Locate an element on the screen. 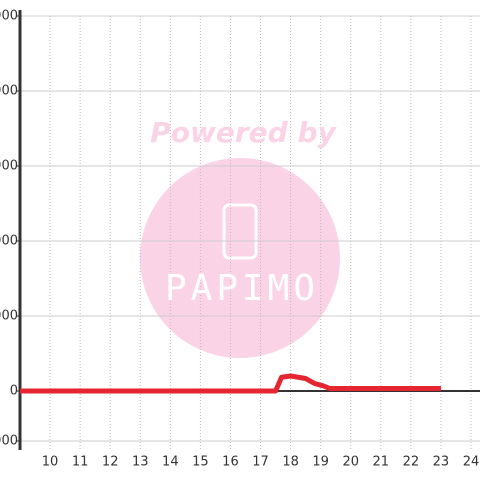 This screenshot has height=480, width=480. x-tick-label: 14 is located at coordinates (170, 462).